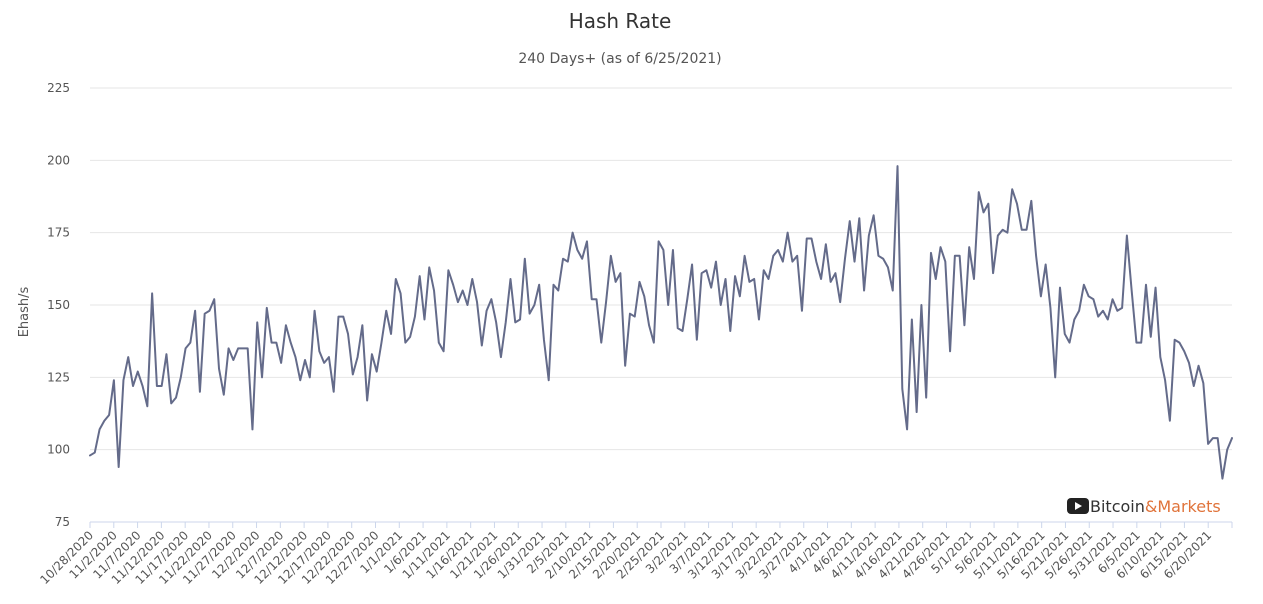 The image size is (1263, 604). Describe the element at coordinates (62, 522) in the screenshot. I see `y-tick-label: 75` at that location.